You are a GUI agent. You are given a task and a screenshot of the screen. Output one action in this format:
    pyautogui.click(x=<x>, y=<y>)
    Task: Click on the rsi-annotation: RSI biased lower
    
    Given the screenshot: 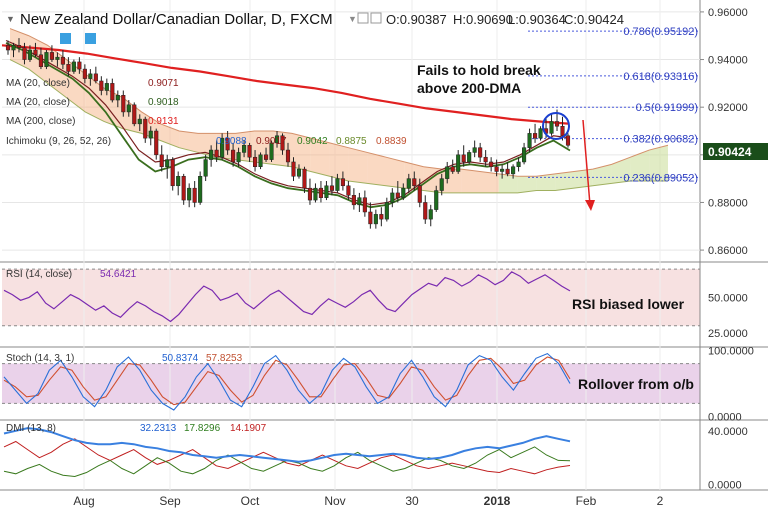 What is the action you would take?
    pyautogui.click(x=628, y=304)
    